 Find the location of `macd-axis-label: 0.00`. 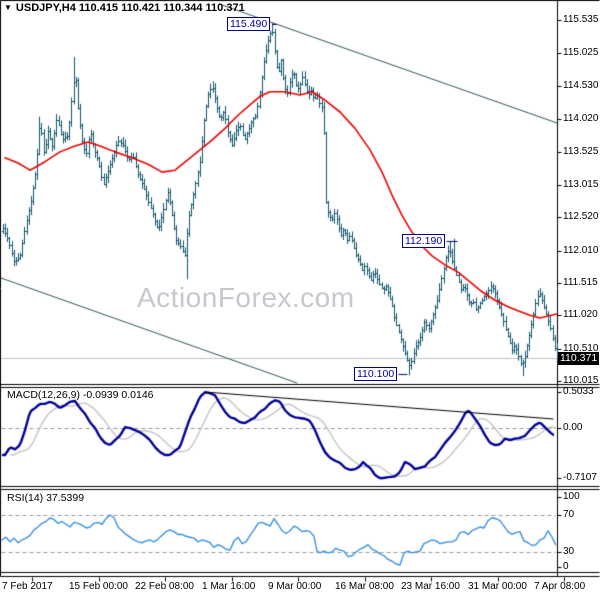

macd-axis-label: 0.00 is located at coordinates (573, 427).